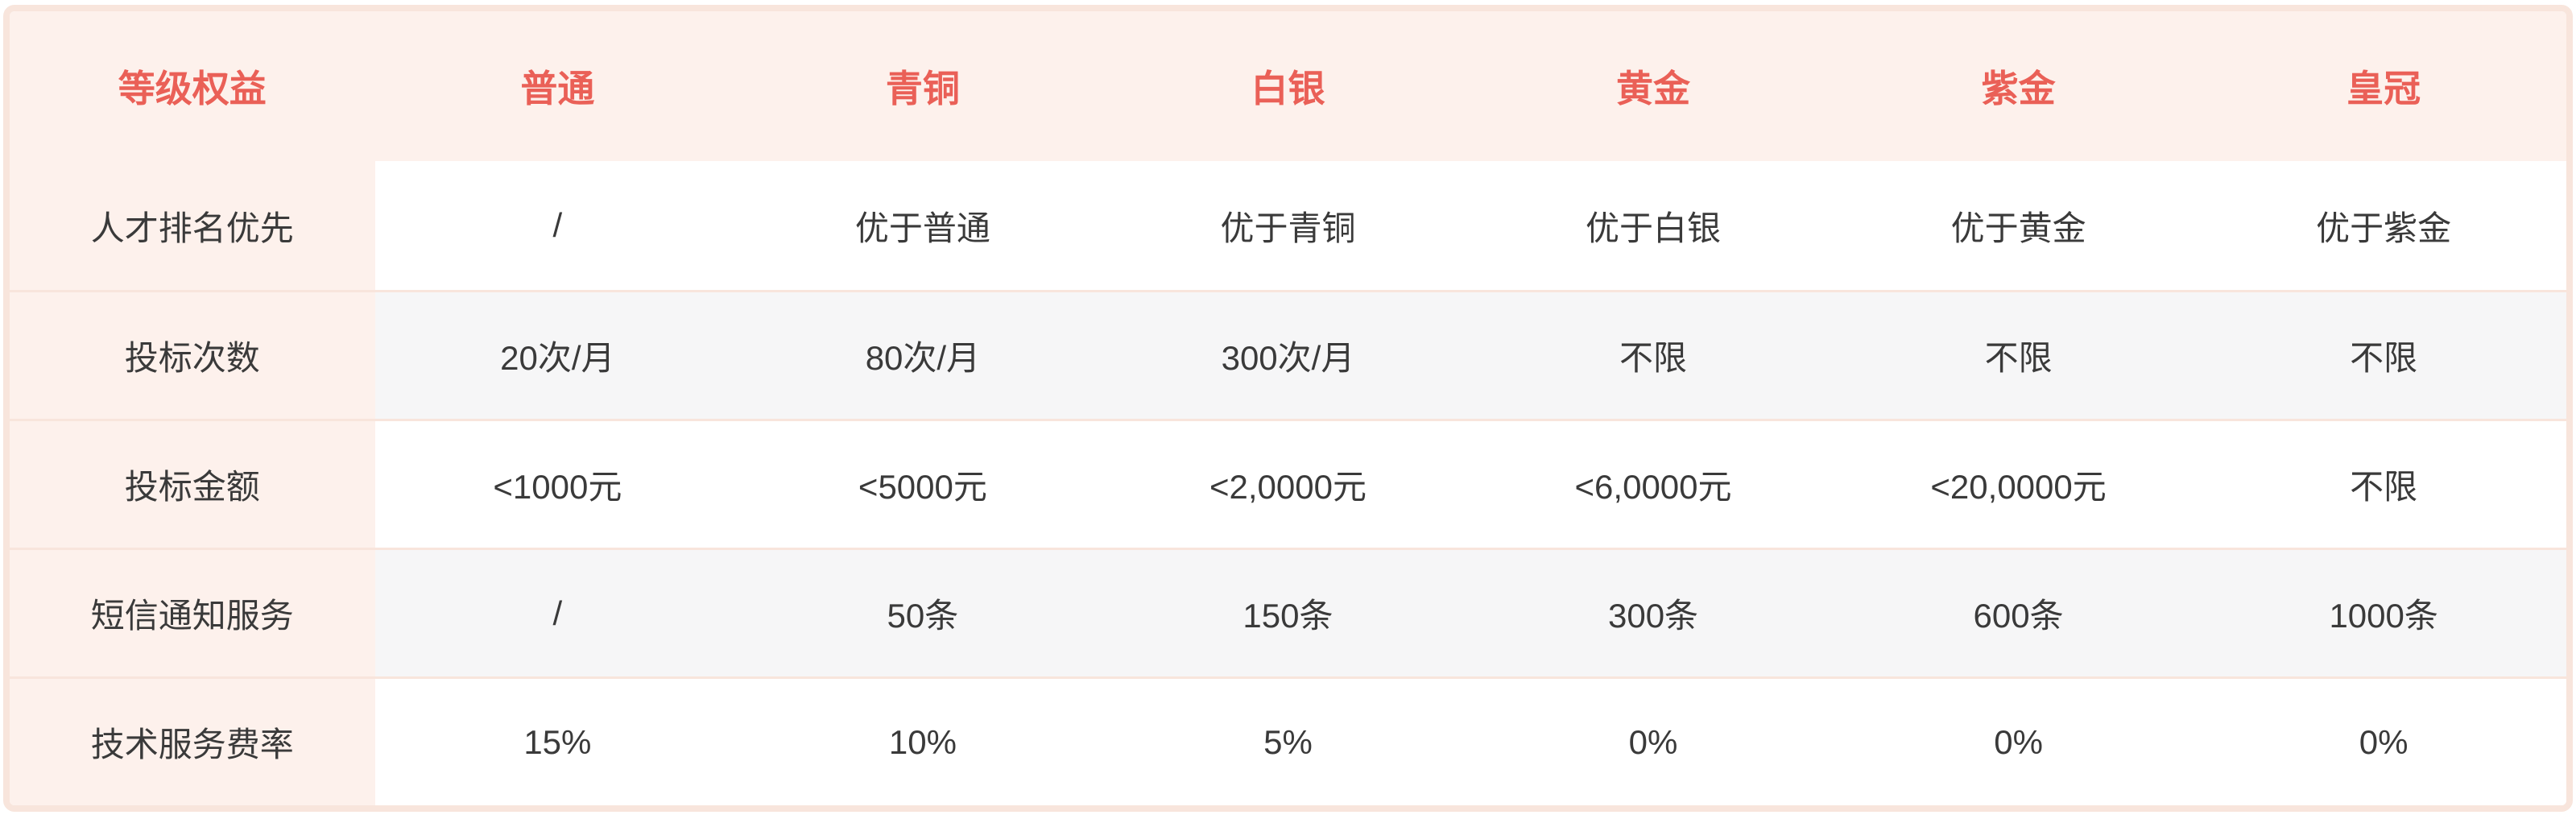 Image resolution: width=2576 pixels, height=819 pixels. What do you see at coordinates (192, 89) in the screenshot?
I see `benefits-header: 等级权益` at bounding box center [192, 89].